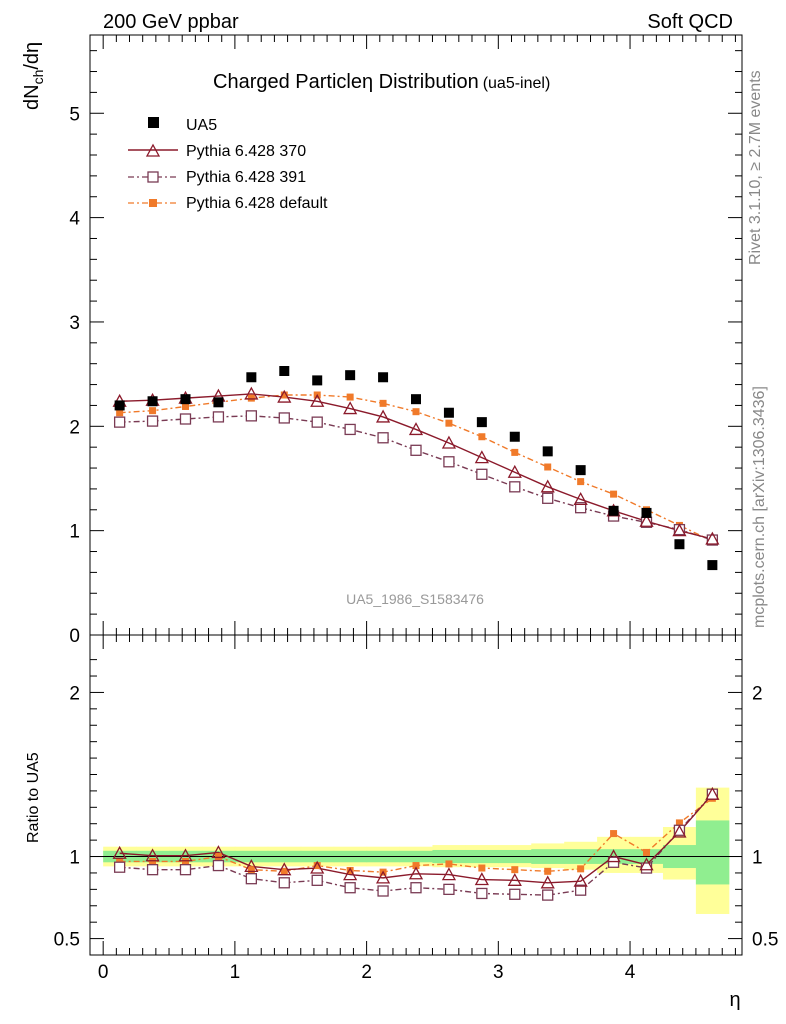  Describe the element at coordinates (734, 1000) in the screenshot. I see `x-axis-label: η` at that location.